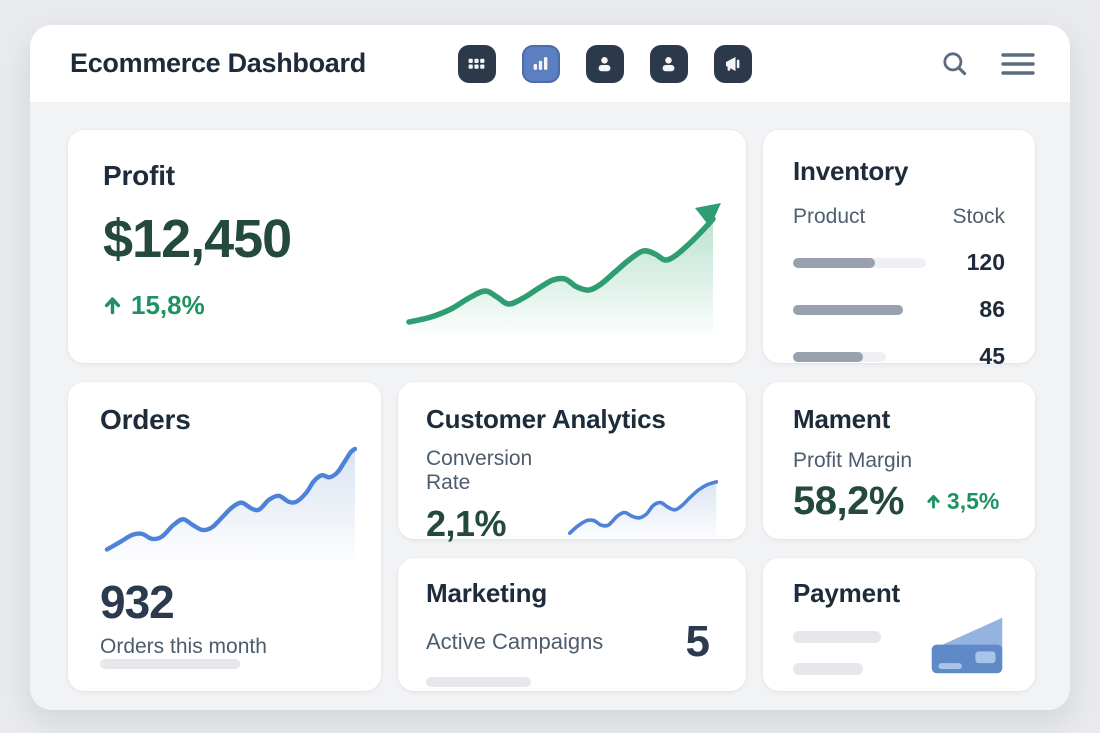 Image resolution: width=1100 pixels, height=733 pixels. What do you see at coordinates (572, 463) in the screenshot?
I see `customer-analytics-card: Customer Analytics Conversion Rate 2,1%` at bounding box center [572, 463].